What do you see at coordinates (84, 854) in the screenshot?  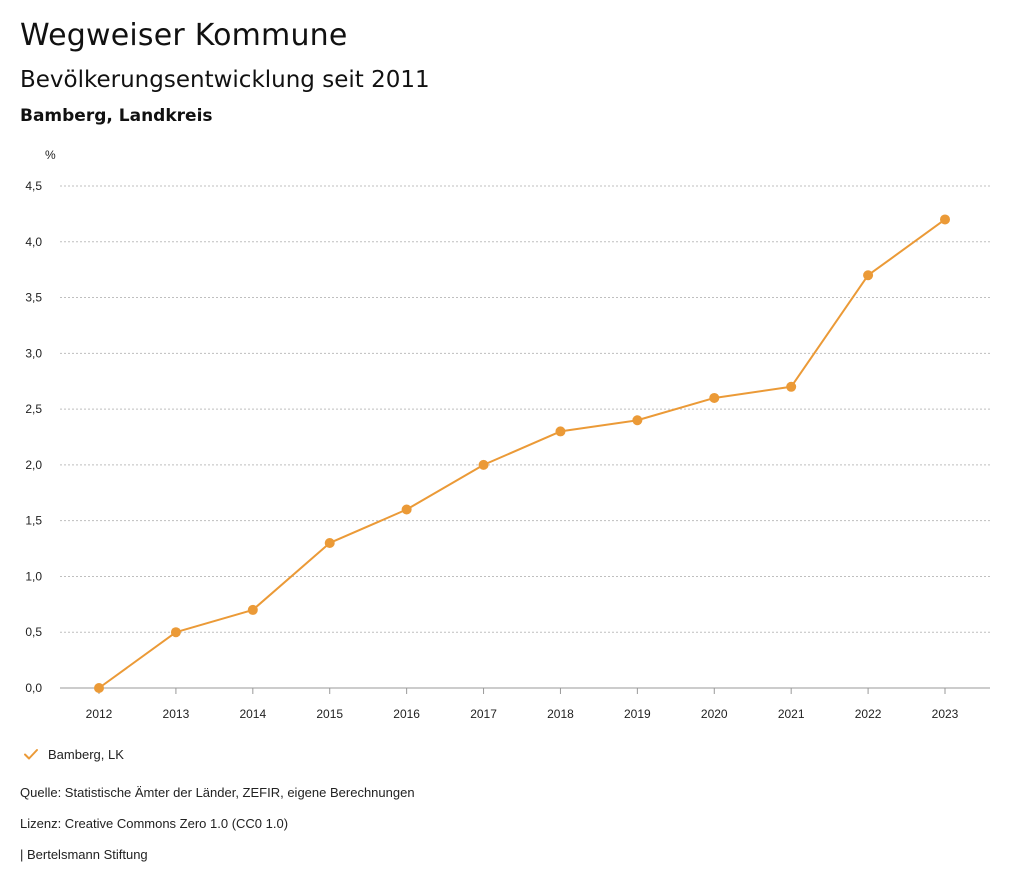 I see `brand-credit: | Bertelsmann Stiftung` at bounding box center [84, 854].